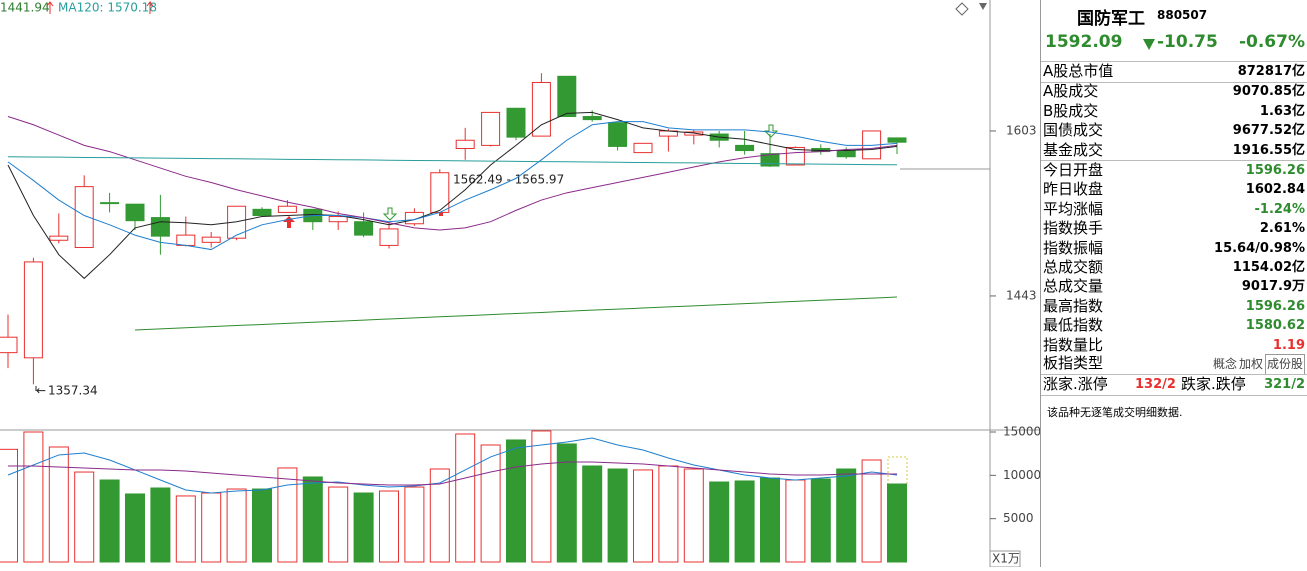 The image size is (1307, 571). What do you see at coordinates (41, 391) in the screenshot?
I see `low-label-arrow: ←` at bounding box center [41, 391].